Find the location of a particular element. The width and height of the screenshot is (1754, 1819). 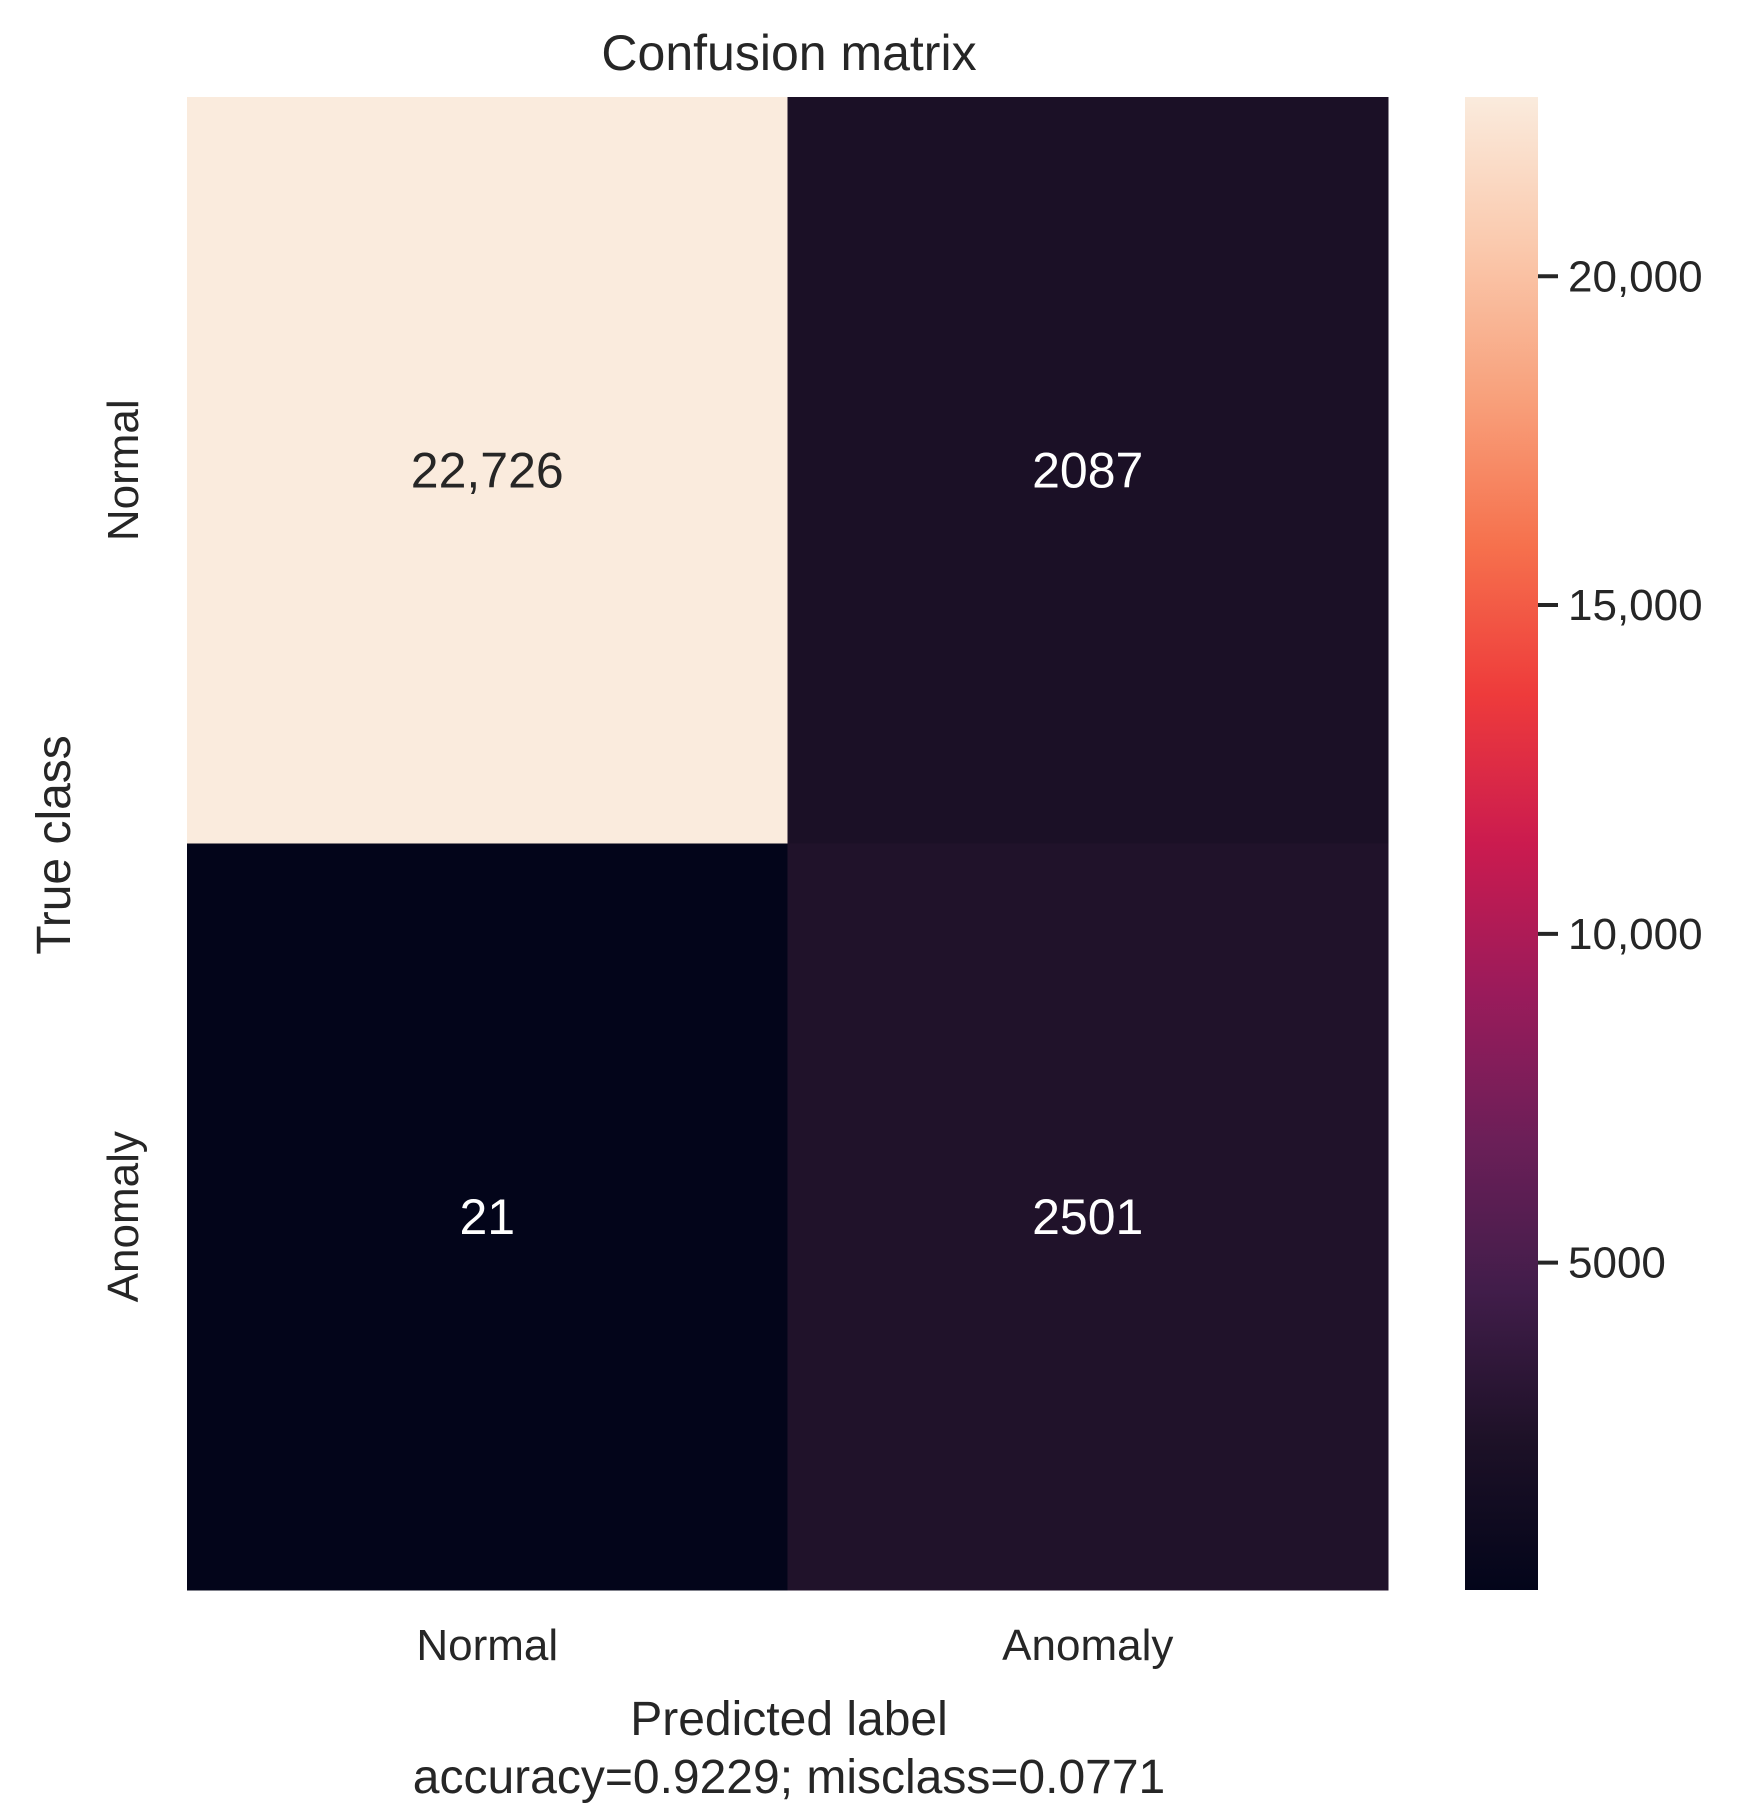

cell-value-label: 2501 is located at coordinates (1087, 1217).